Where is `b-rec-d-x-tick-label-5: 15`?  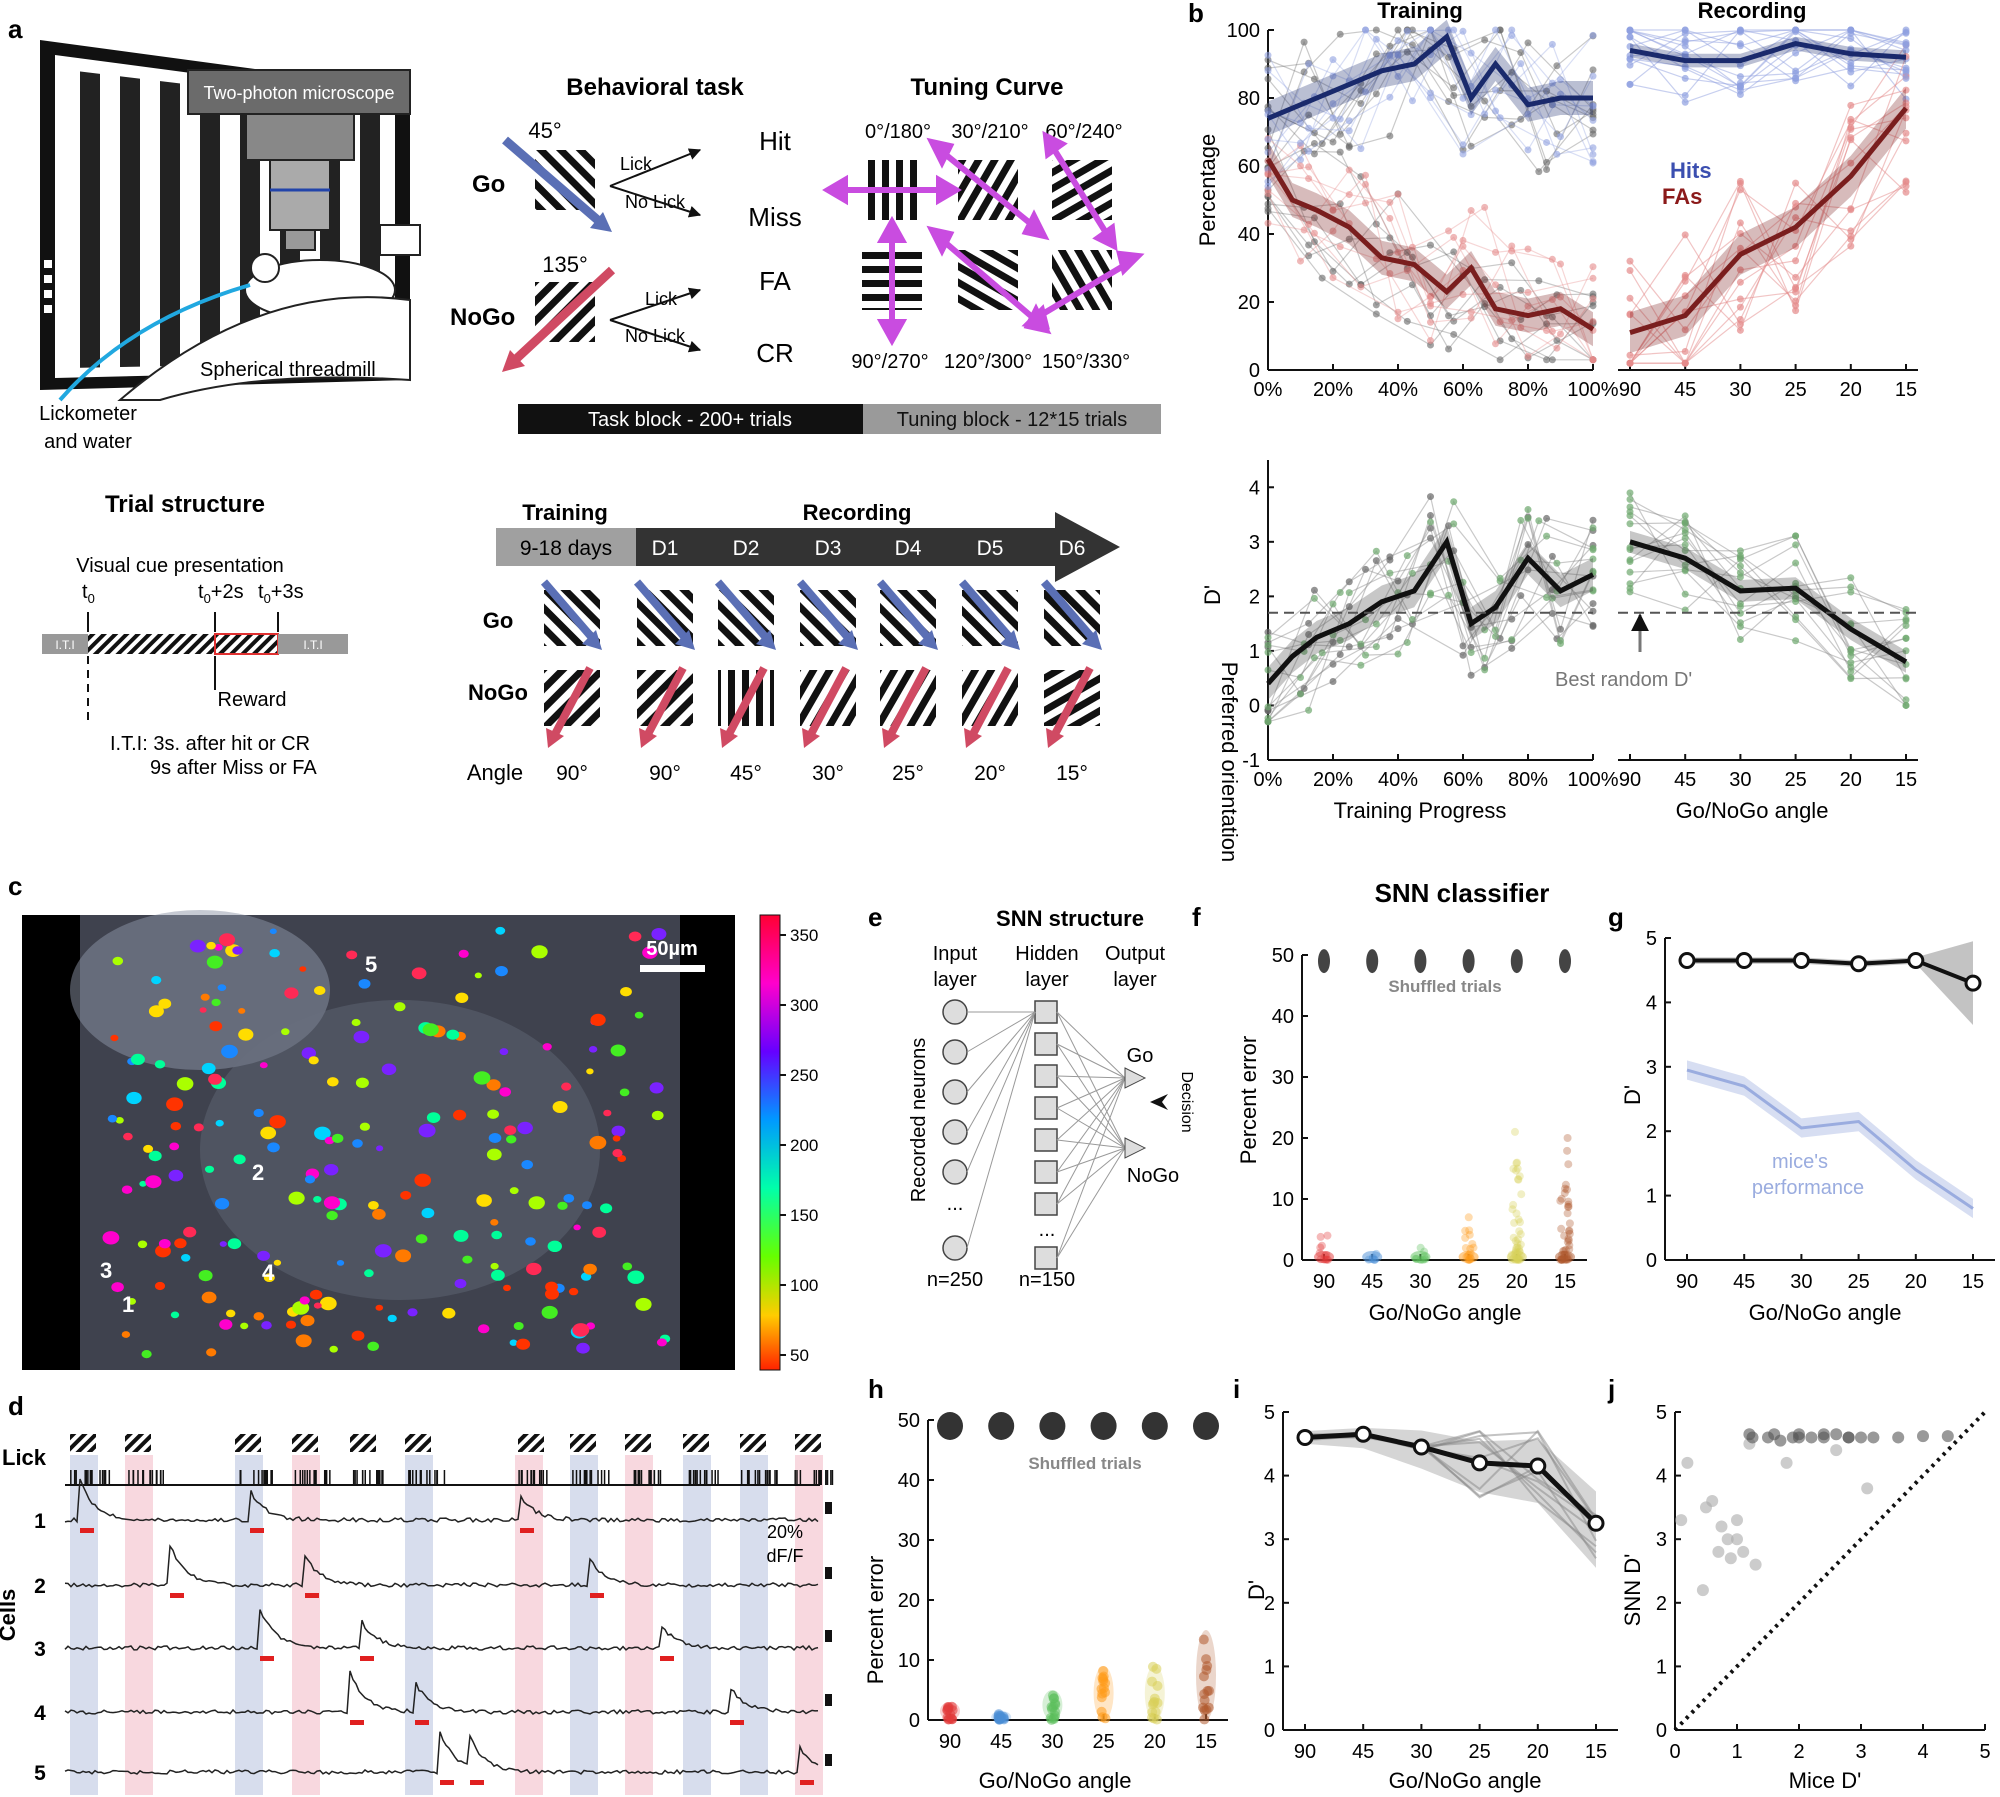
b-rec-d-x-tick-label-5: 15 is located at coordinates (1906, 780).